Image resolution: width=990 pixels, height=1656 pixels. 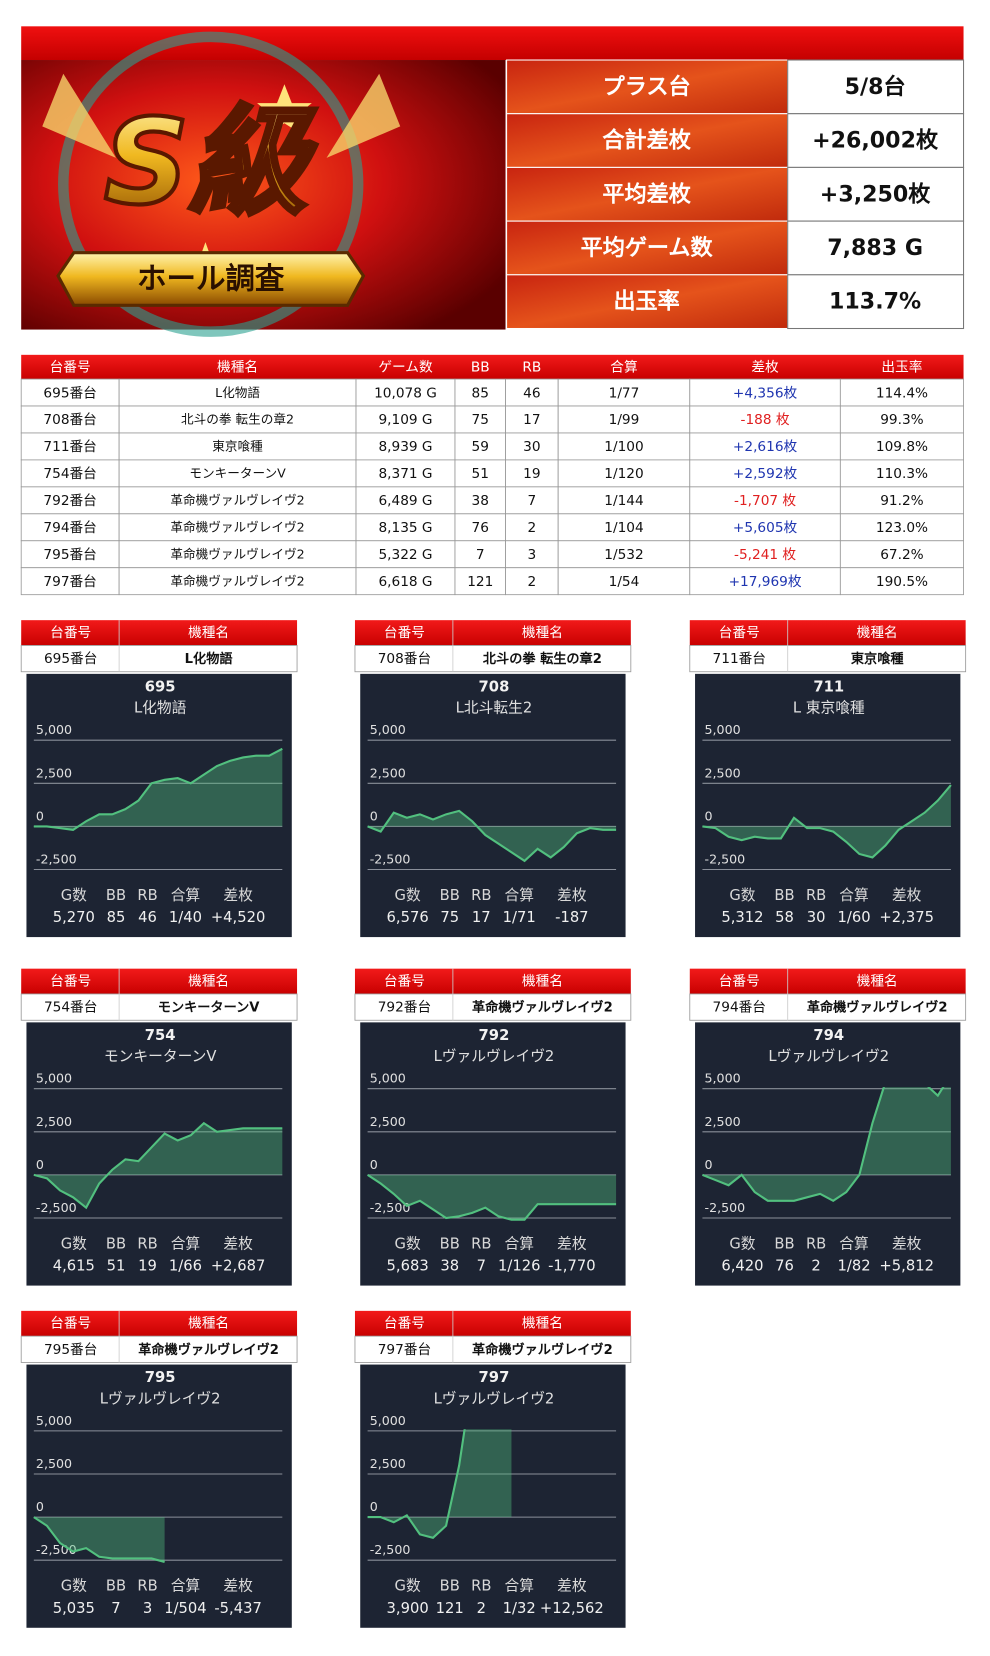 What do you see at coordinates (450, 1586) in the screenshot?
I see `stat-label: BB` at bounding box center [450, 1586].